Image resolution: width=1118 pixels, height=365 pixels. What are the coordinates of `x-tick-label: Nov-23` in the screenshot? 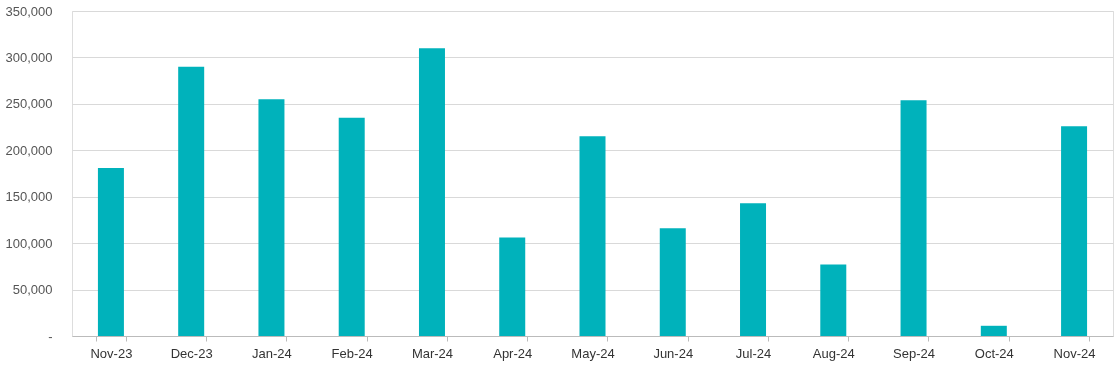 It's located at (111, 353).